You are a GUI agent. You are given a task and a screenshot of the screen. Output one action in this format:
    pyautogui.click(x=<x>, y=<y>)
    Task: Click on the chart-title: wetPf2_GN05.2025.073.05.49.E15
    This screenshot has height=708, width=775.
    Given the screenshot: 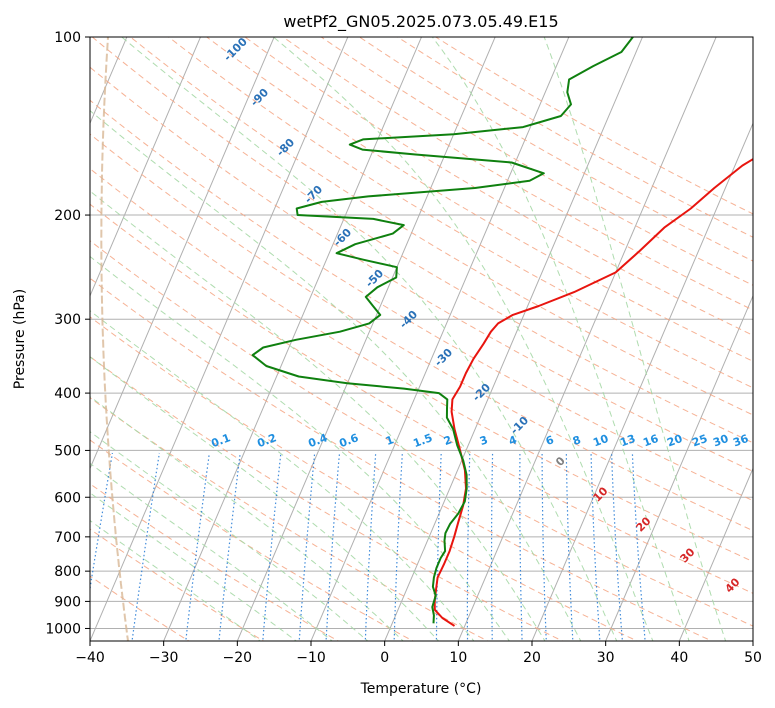 What is the action you would take?
    pyautogui.click(x=420, y=22)
    